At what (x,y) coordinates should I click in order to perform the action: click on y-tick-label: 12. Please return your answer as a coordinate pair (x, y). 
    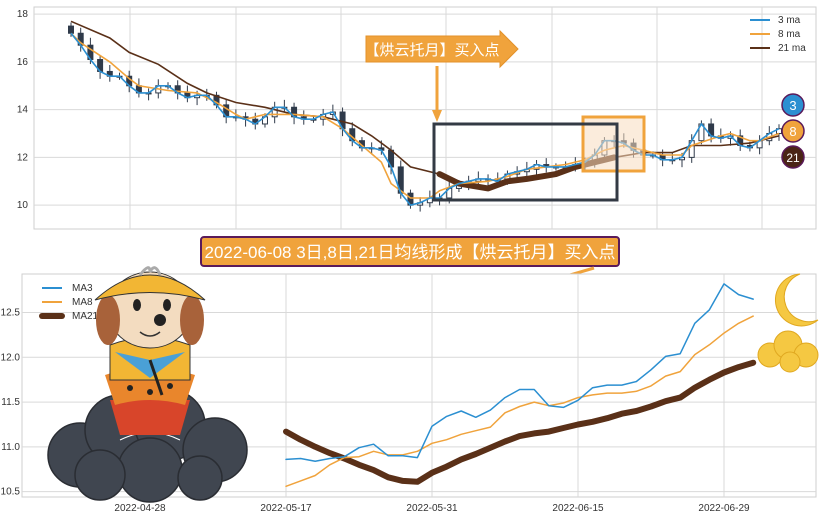
    Looking at the image, I should click on (23, 157).